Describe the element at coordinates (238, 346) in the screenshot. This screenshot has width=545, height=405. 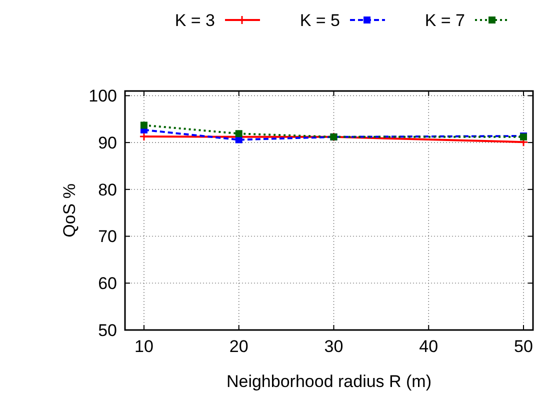
I see `x-tick-label: 20` at that location.